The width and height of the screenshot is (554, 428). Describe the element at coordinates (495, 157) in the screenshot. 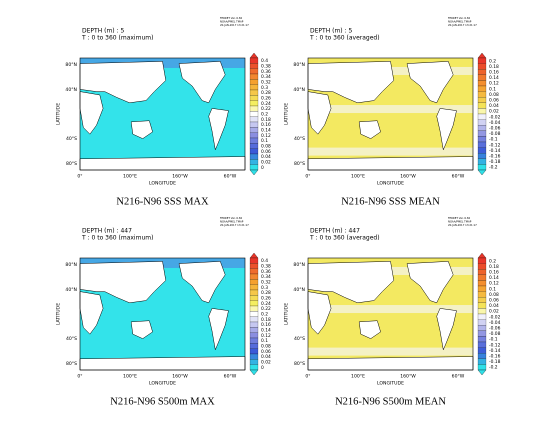

I see `colorbar-label: -0.16` at that location.